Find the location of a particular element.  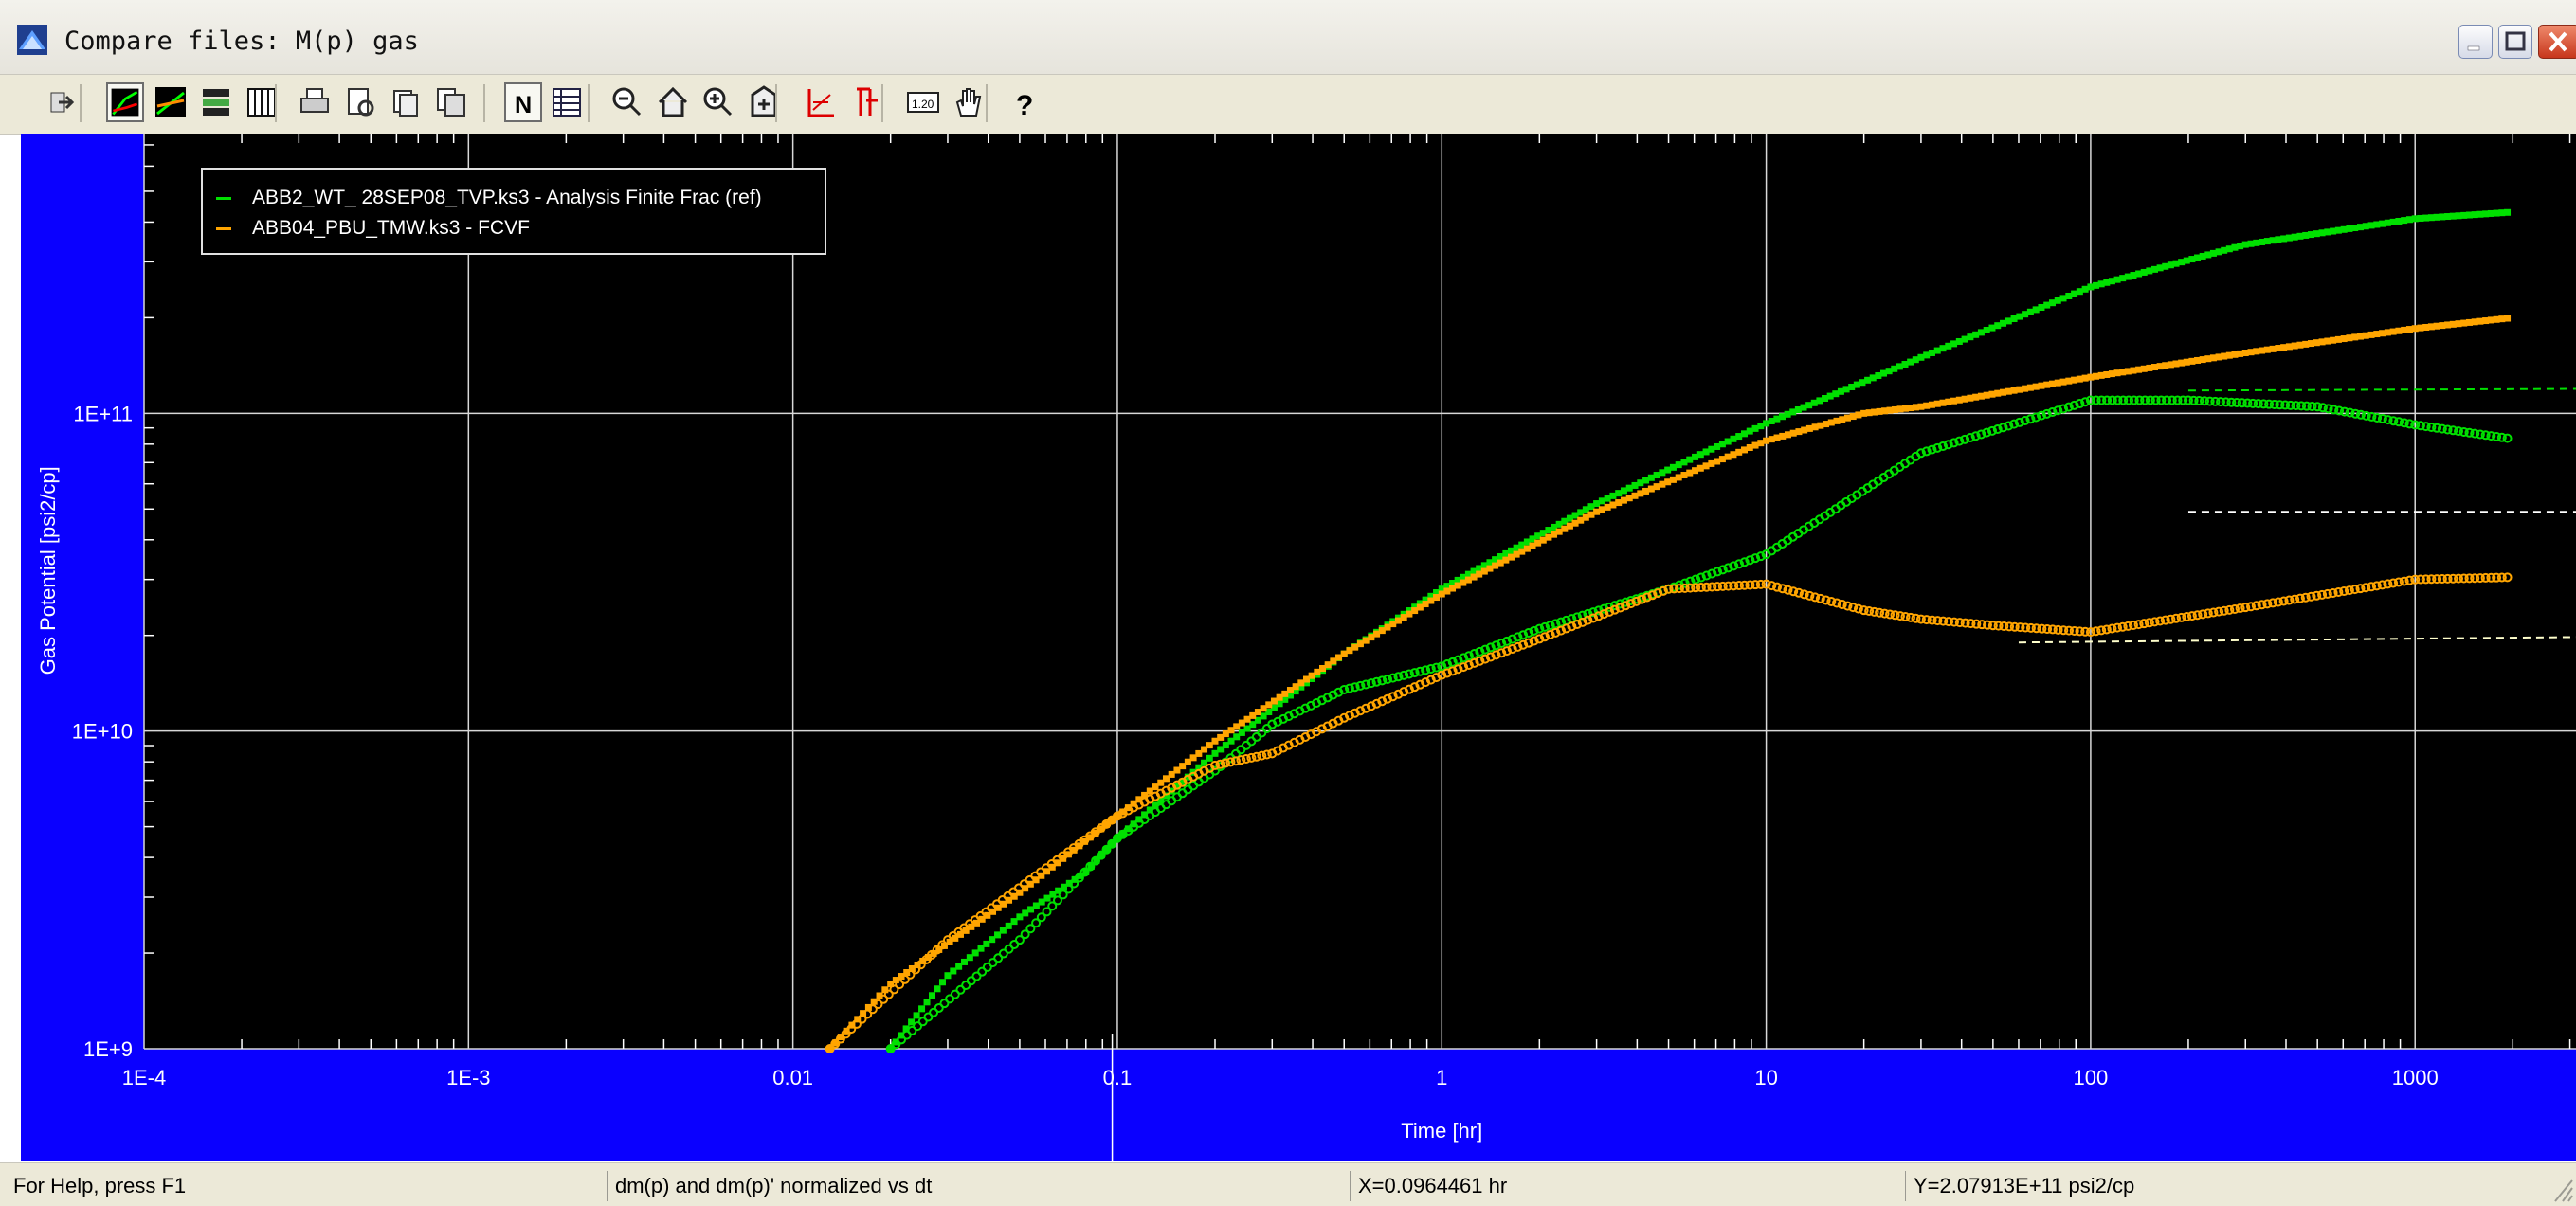

home-button is located at coordinates (673, 102).